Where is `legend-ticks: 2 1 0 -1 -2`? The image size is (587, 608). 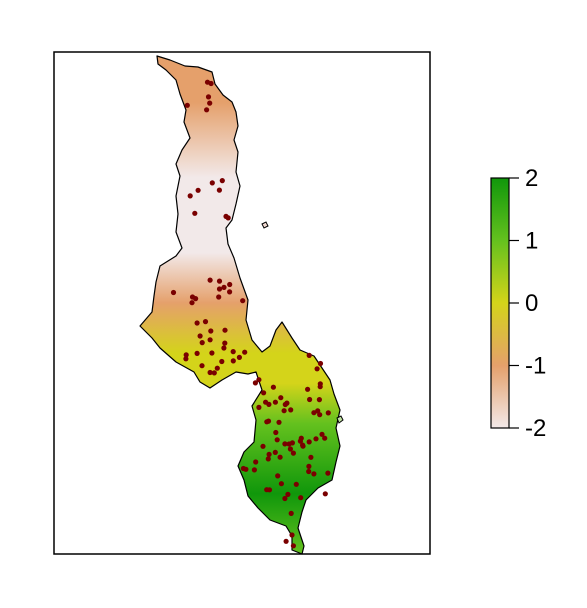
legend-ticks: 2 1 0 -1 -2 is located at coordinates (527, 303).